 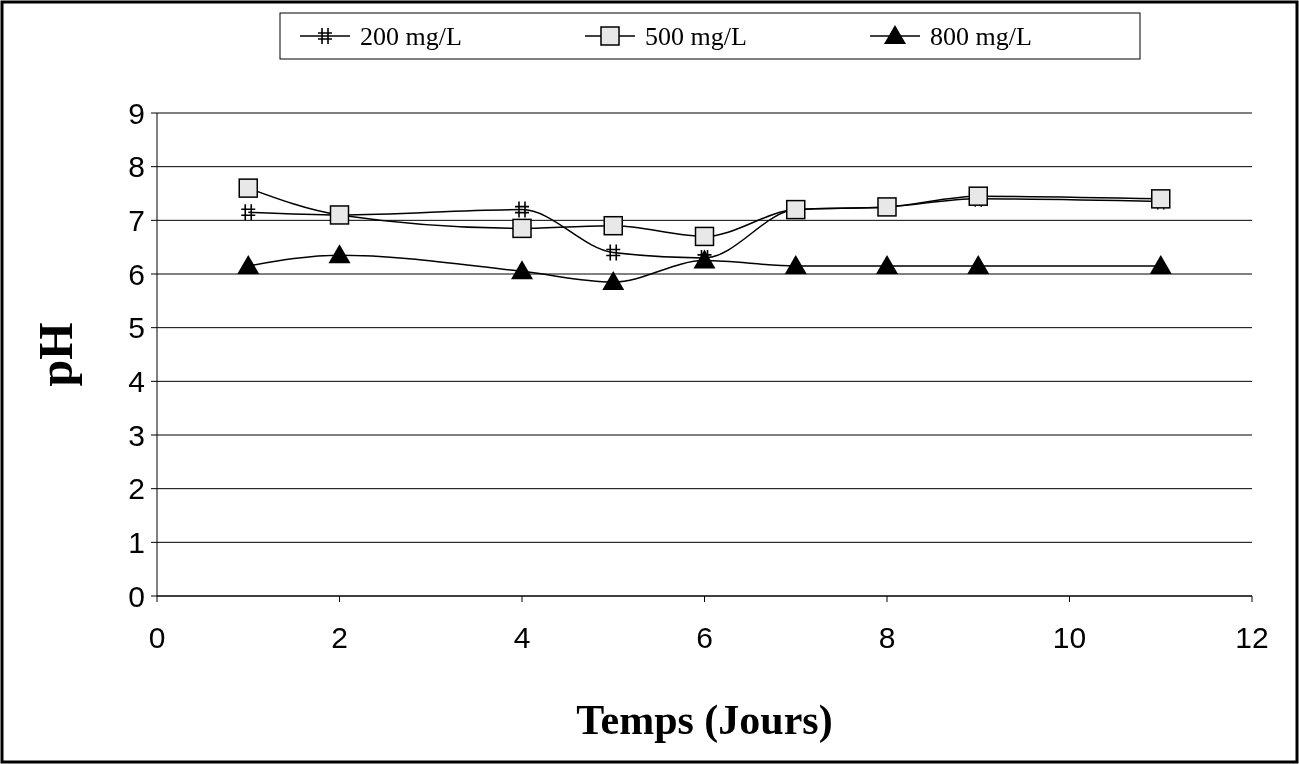 What do you see at coordinates (704, 720) in the screenshot?
I see `x-axis-title: Temps (Jours)` at bounding box center [704, 720].